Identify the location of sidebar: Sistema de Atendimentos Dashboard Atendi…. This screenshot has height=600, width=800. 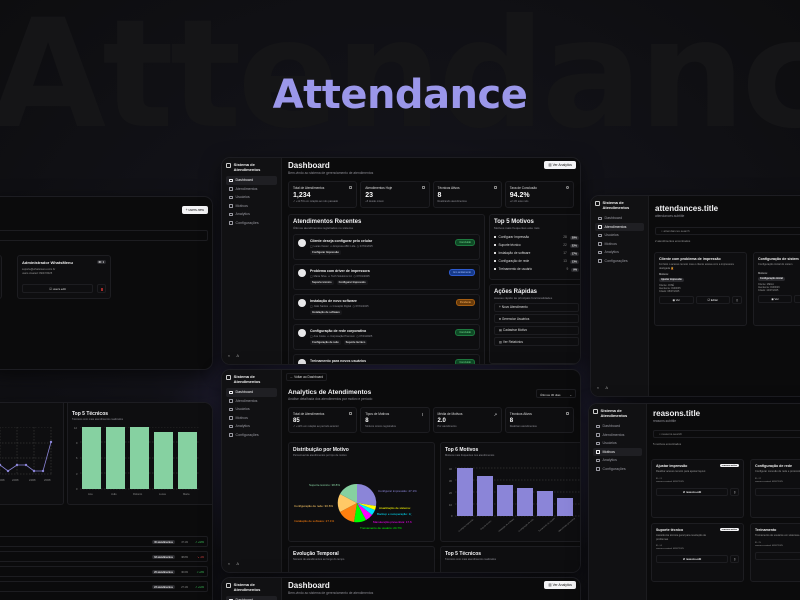
(620, 296).